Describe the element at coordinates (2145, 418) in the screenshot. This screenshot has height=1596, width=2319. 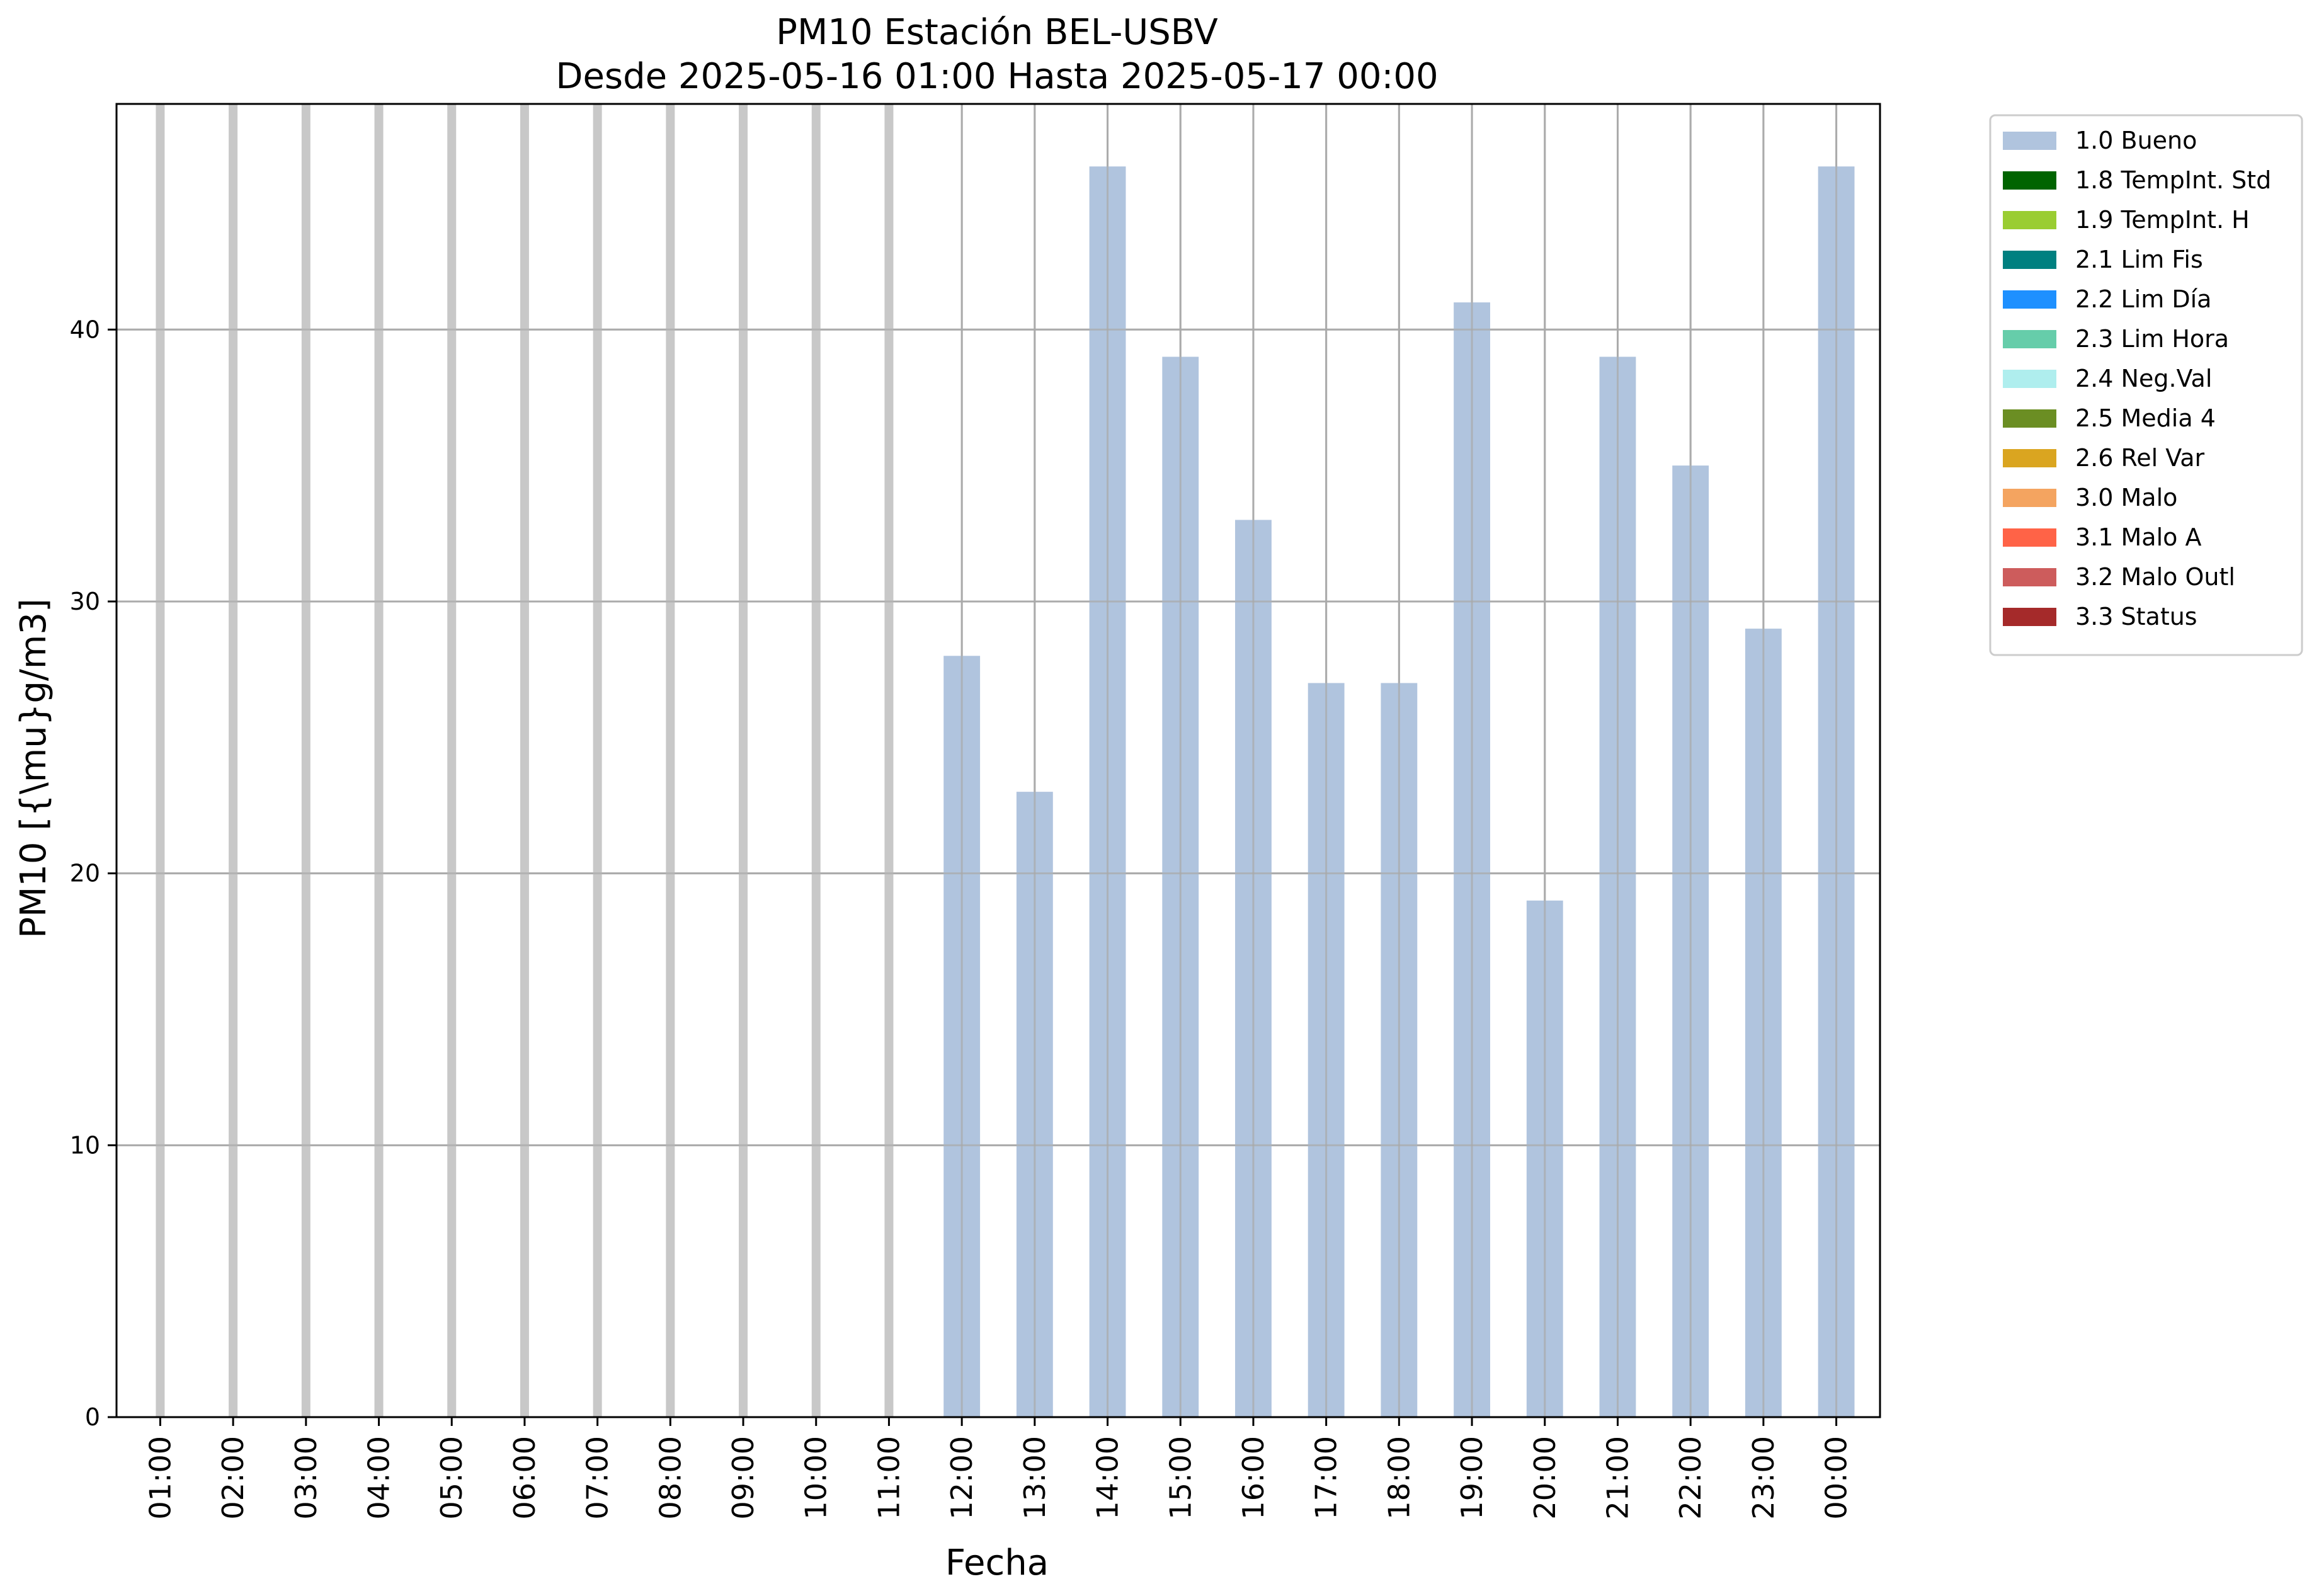
I see `legend-label: 2.5 Media 4` at that location.